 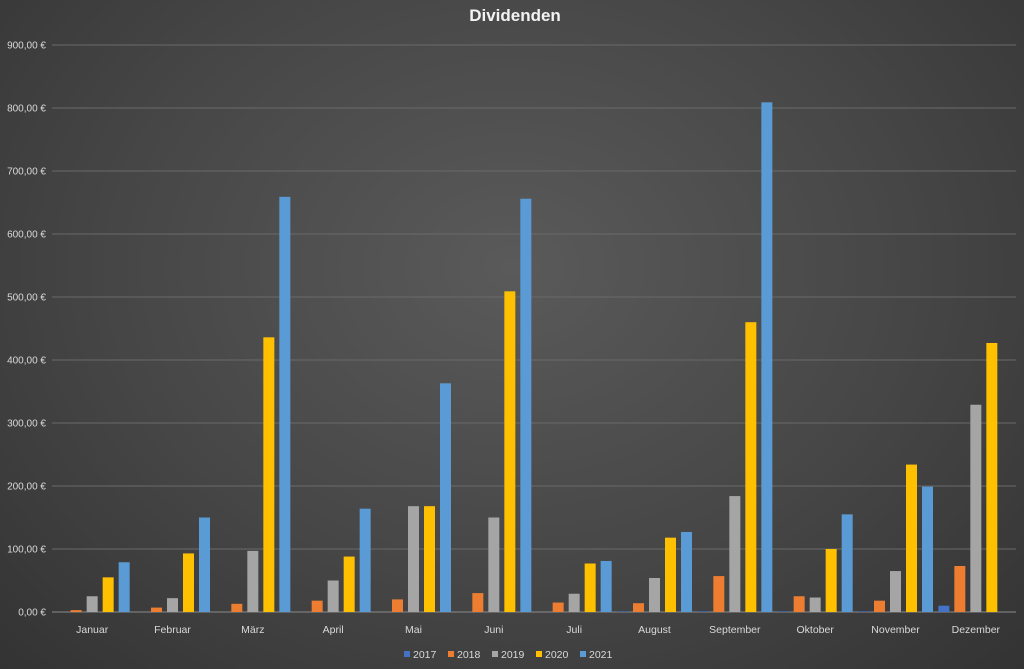 I want to click on bar-2018-märz, so click(x=237, y=607).